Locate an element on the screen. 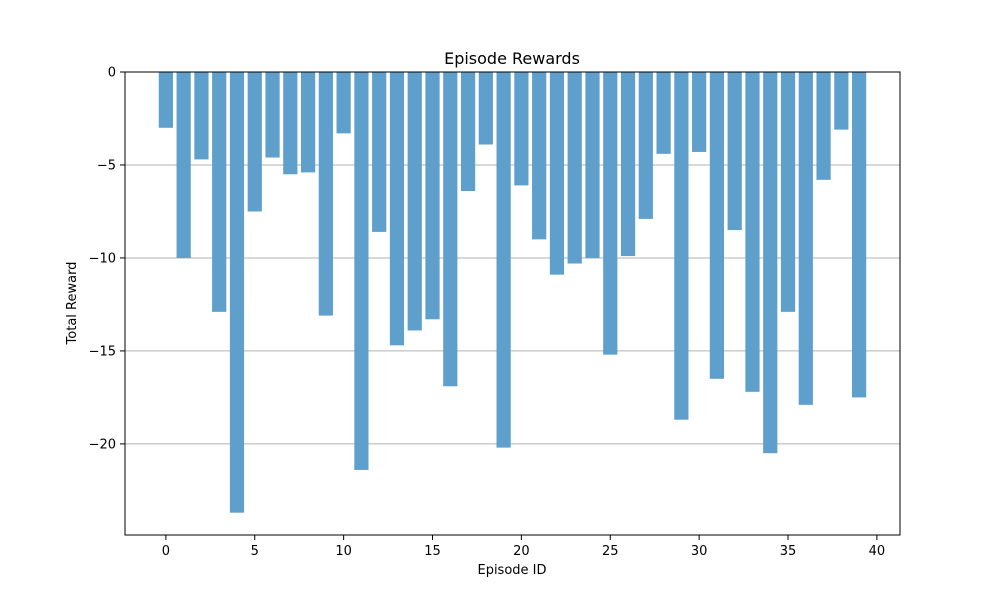  y-tick-label: −10 is located at coordinates (102, 258).